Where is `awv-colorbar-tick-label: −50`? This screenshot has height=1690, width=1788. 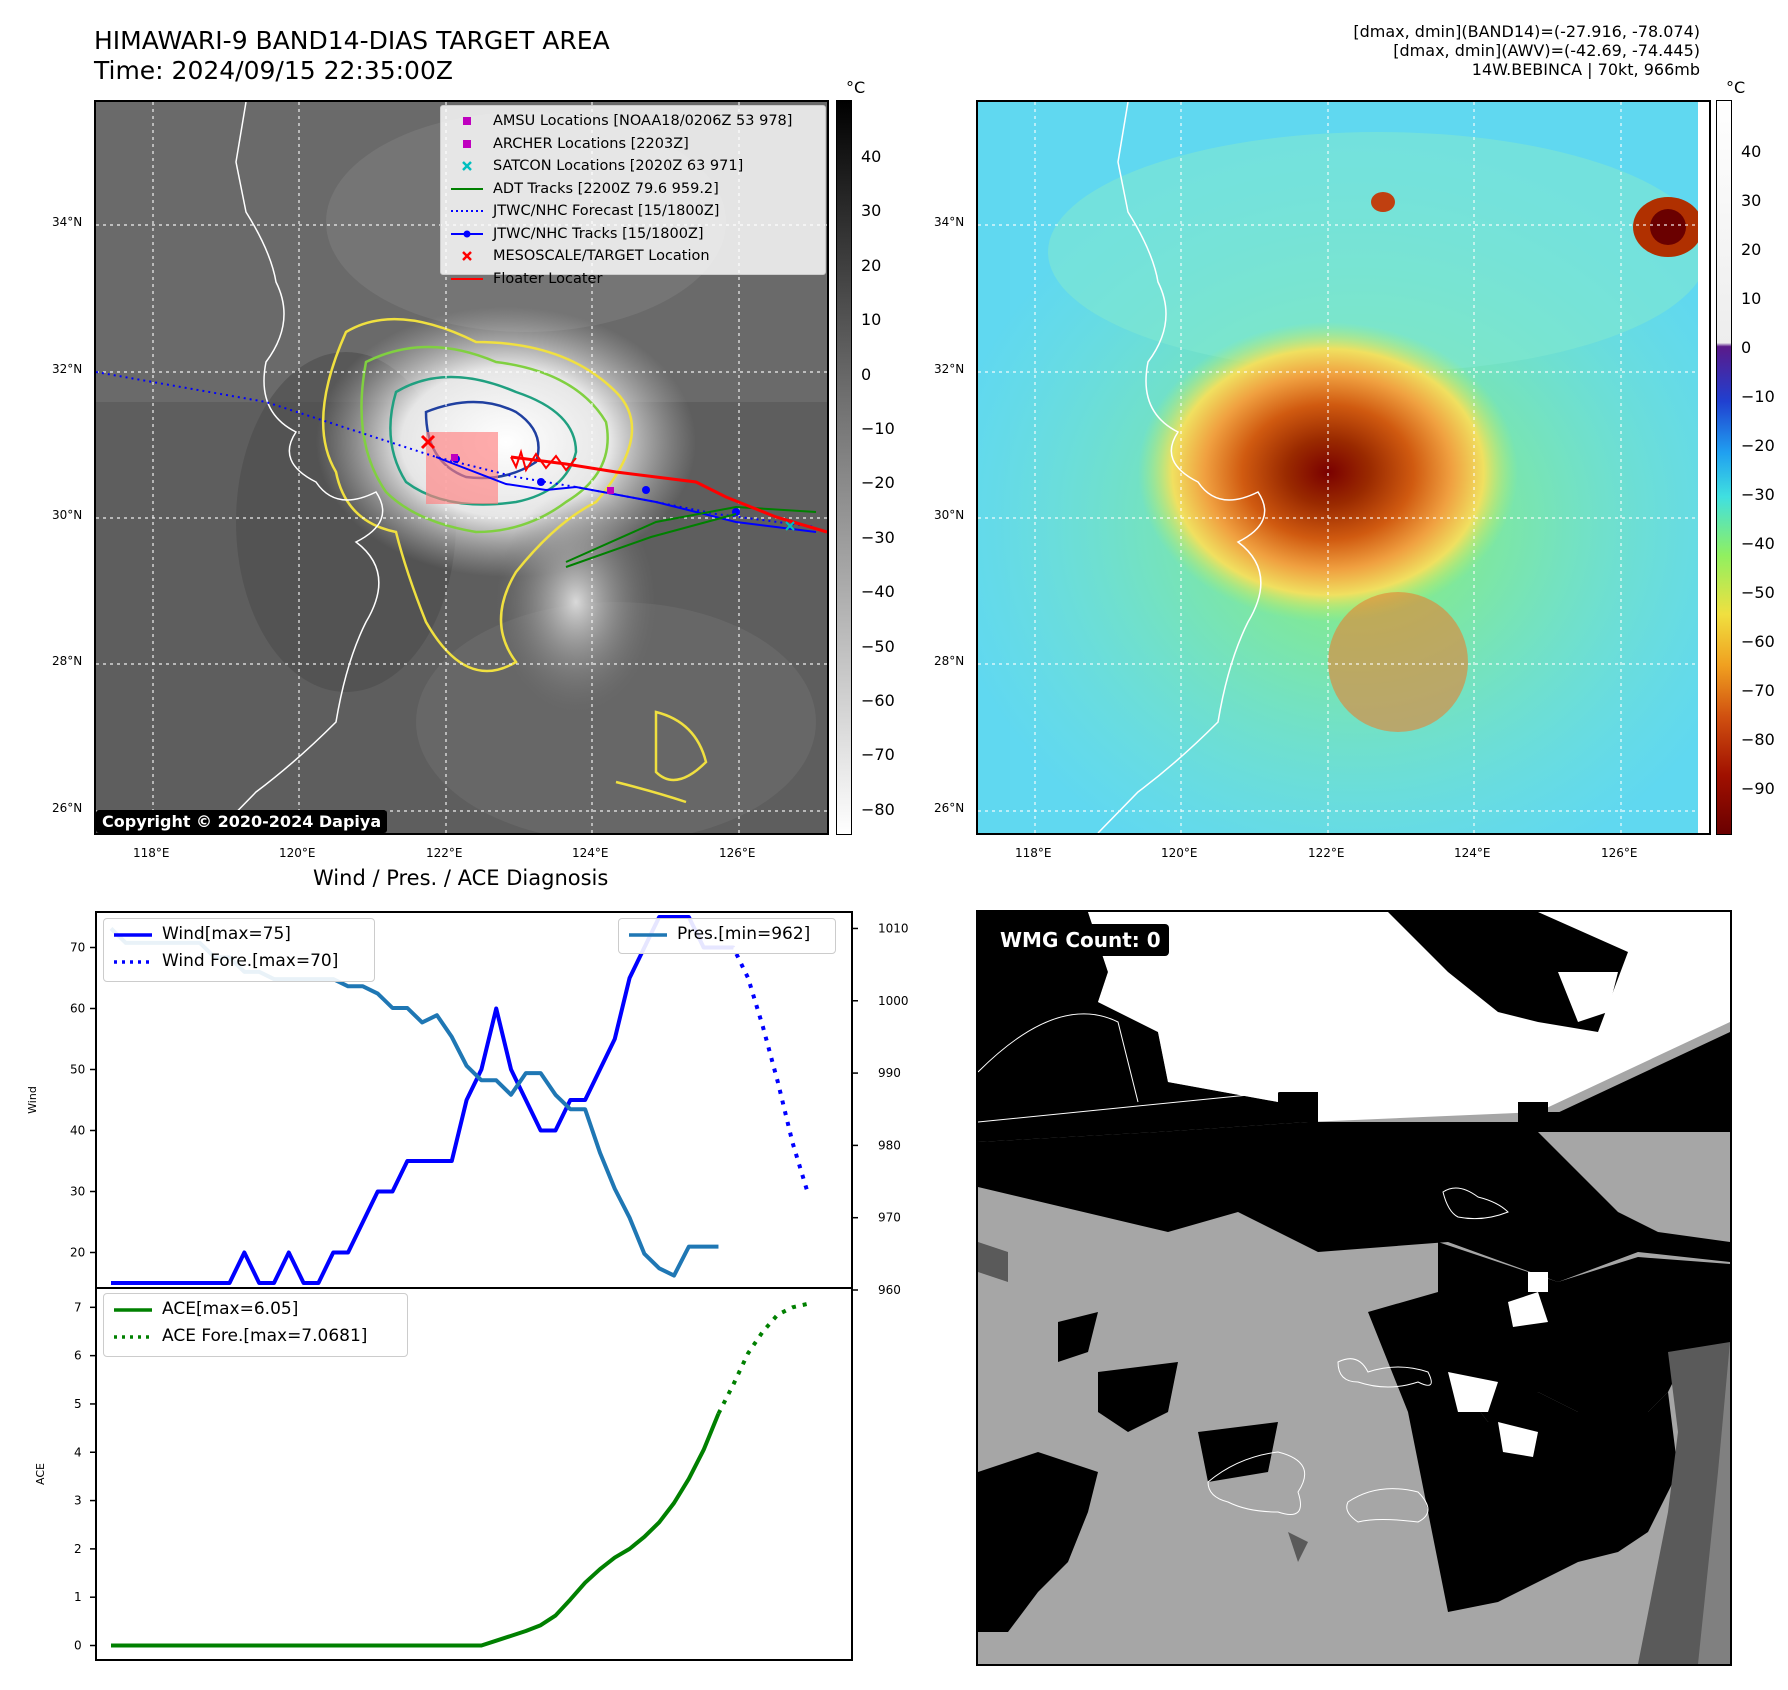
awv-colorbar-tick-label: −50 is located at coordinates (1758, 592).